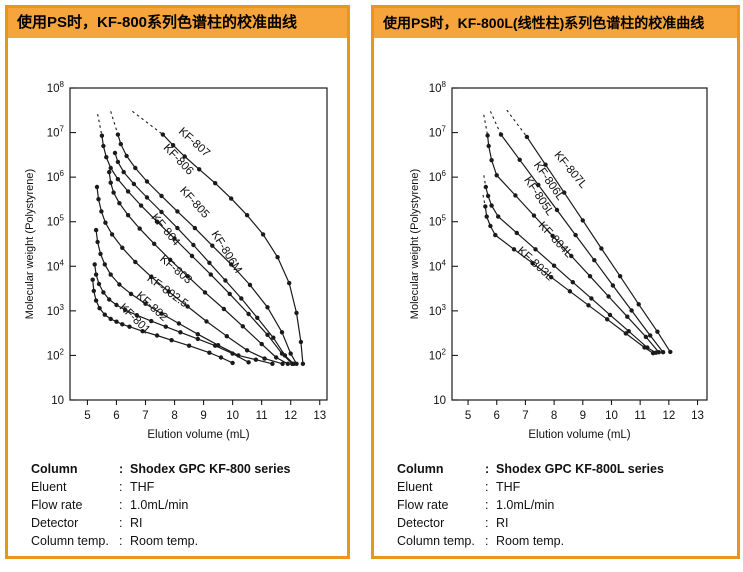  I want to click on condition-value: THF, so click(508, 487).